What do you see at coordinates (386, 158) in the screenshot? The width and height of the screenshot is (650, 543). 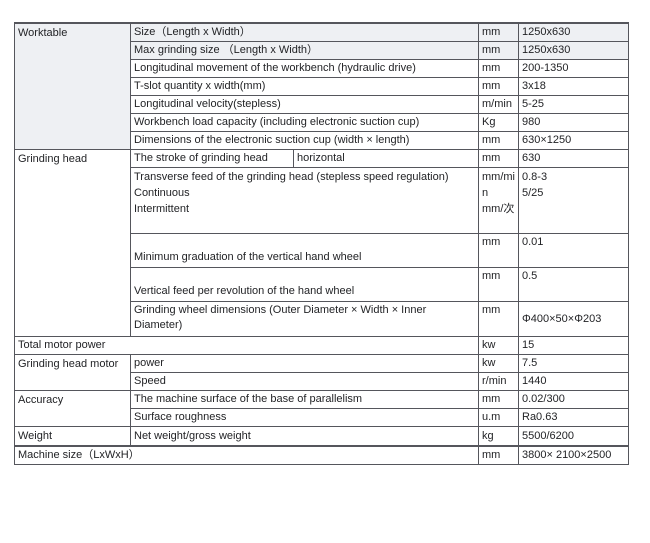 I see `param-sub-cell: horizontal` at bounding box center [386, 158].